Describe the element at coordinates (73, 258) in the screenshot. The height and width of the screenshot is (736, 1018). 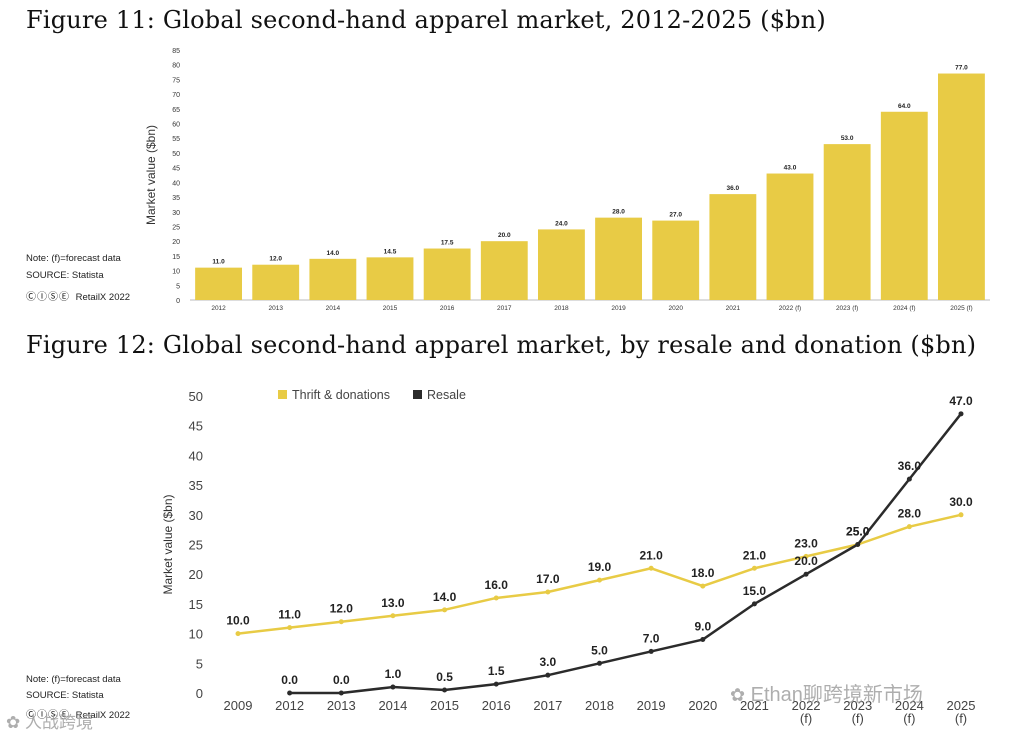
I see `figure11-note: Note: (f)=forecast data` at that location.